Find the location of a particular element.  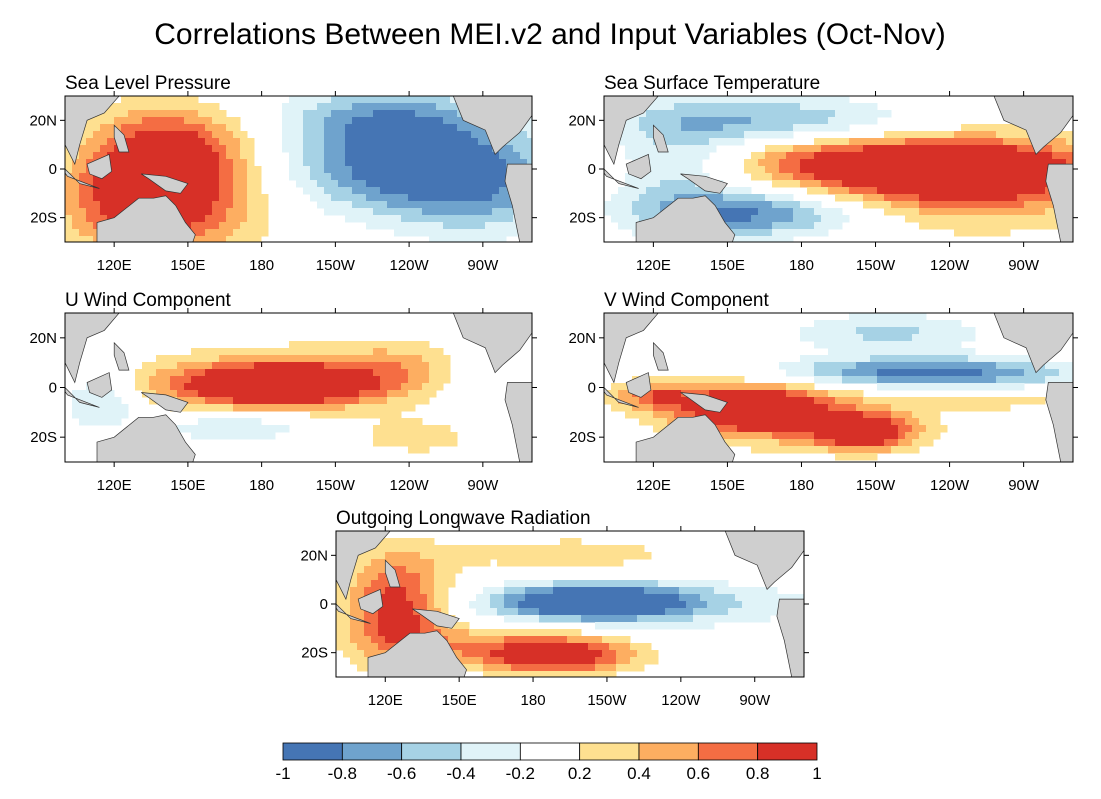

colorbar-swatch is located at coordinates (312, 751).